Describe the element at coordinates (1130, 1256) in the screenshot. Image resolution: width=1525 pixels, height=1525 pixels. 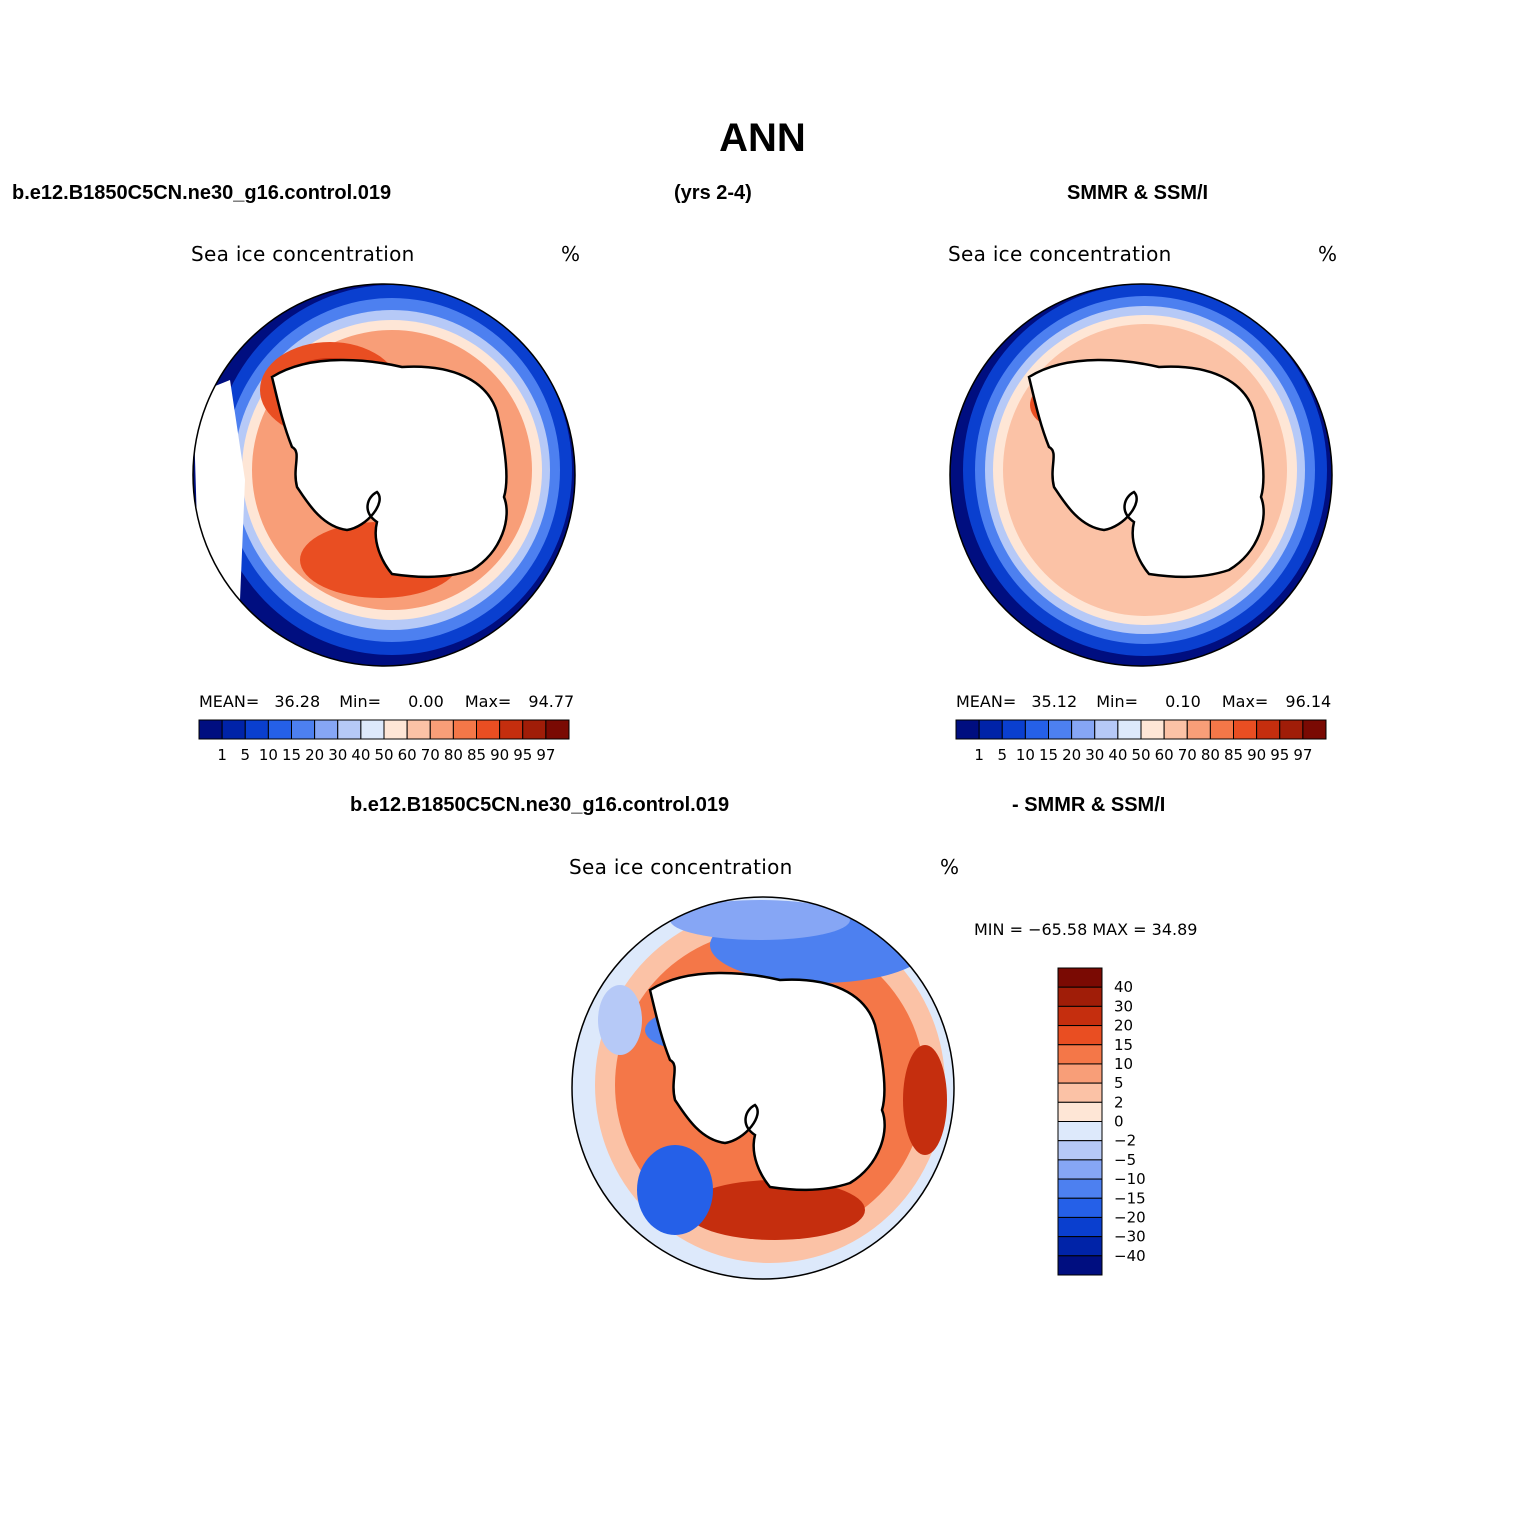
I see `diff-colorbar-tick-label: −40` at that location.